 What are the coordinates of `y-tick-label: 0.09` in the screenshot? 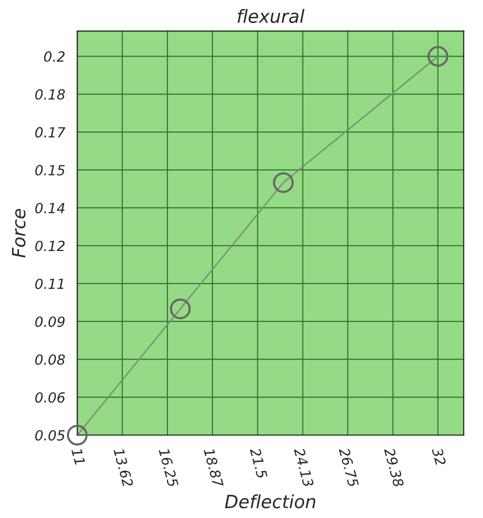 It's located at (50, 321).